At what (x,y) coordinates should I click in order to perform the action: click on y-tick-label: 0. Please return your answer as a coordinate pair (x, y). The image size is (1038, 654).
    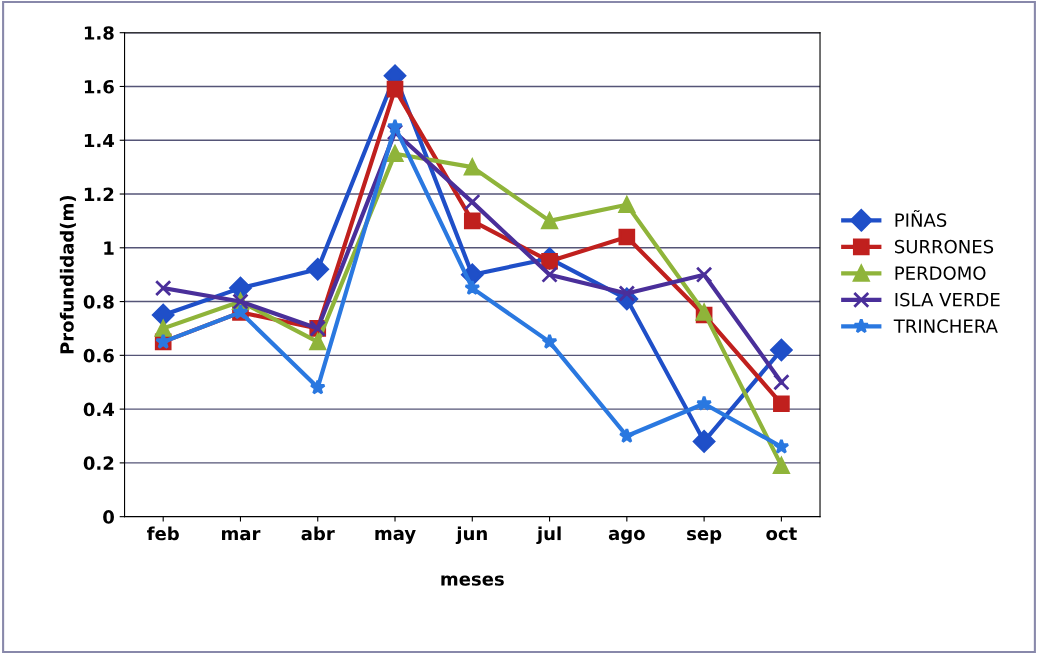
    Looking at the image, I should click on (108, 517).